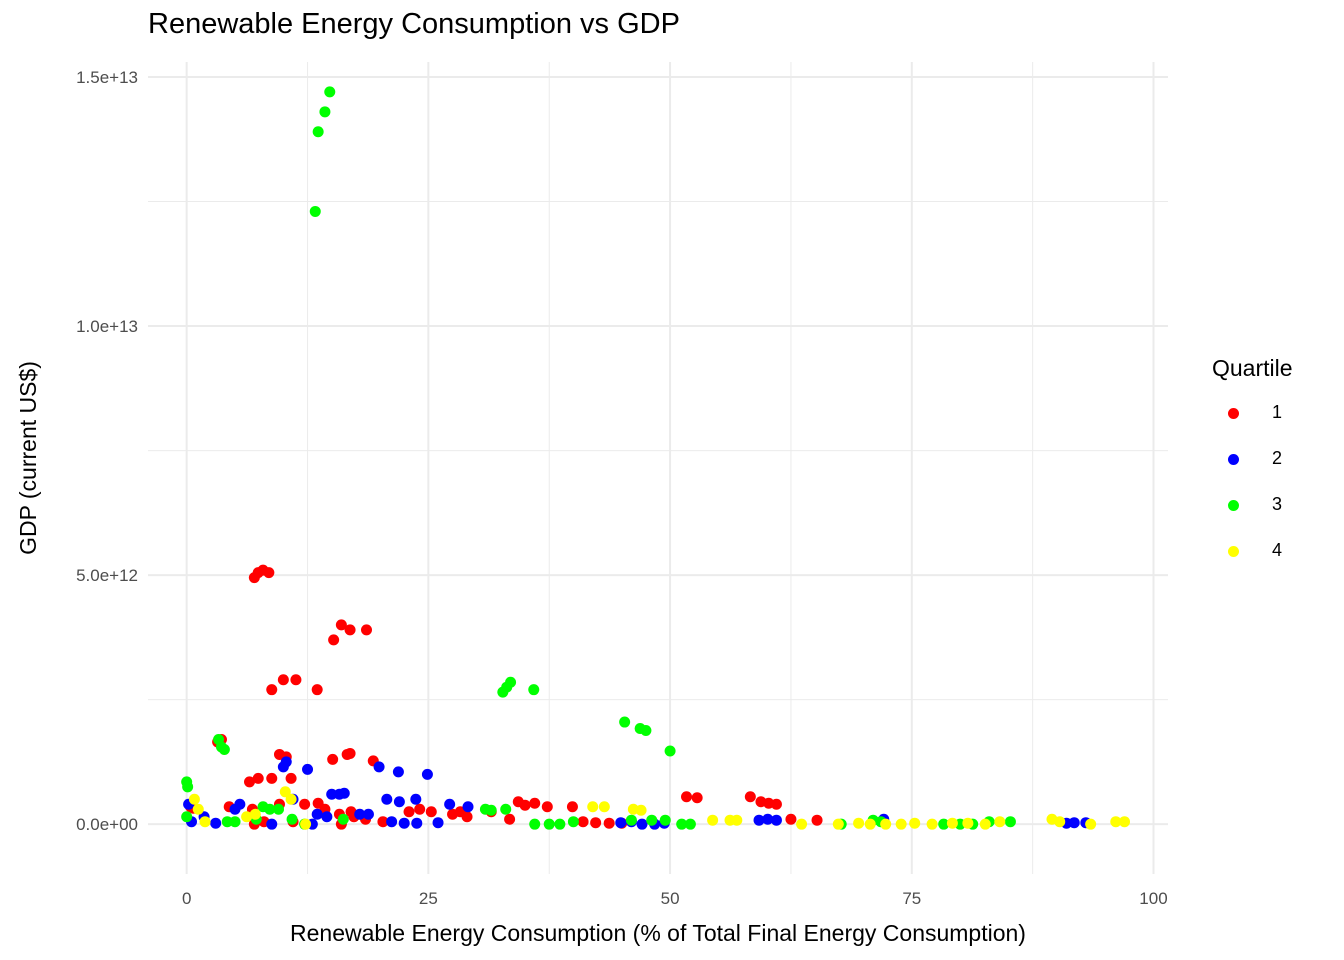  I want to click on legend-item: 1, so click(1252, 419).